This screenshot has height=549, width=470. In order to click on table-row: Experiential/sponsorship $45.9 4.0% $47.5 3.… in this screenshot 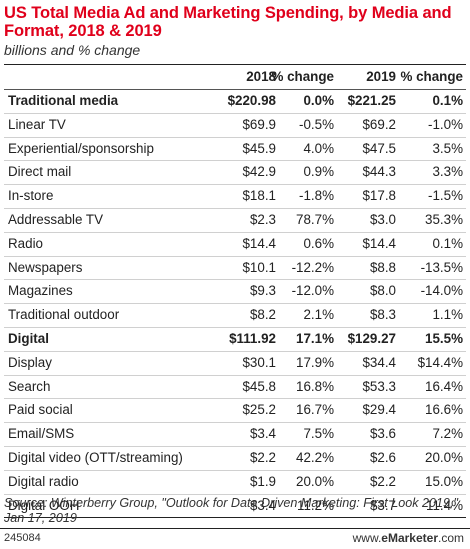, I will do `click(235, 150)`.